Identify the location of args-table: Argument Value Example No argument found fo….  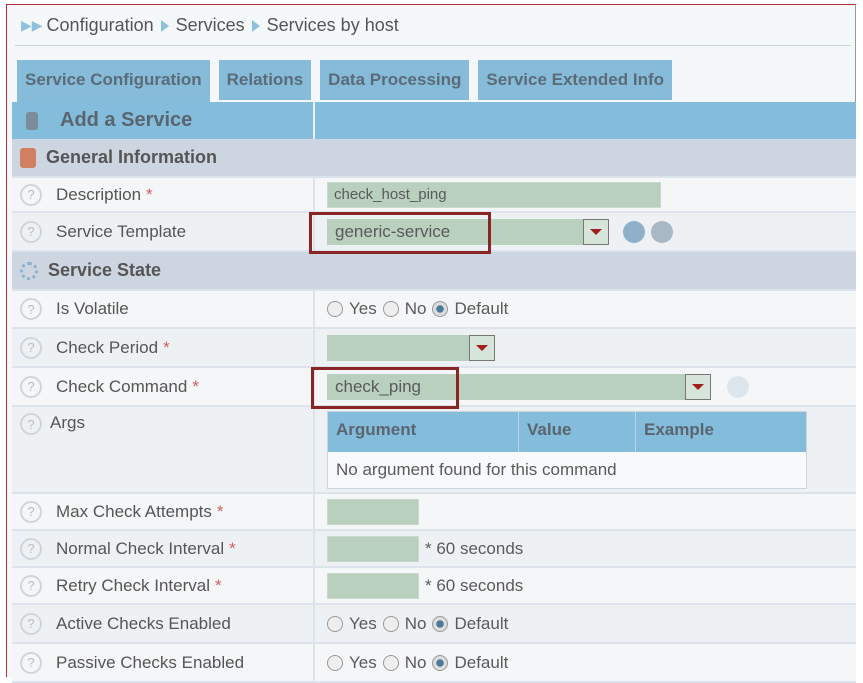
(567, 450).